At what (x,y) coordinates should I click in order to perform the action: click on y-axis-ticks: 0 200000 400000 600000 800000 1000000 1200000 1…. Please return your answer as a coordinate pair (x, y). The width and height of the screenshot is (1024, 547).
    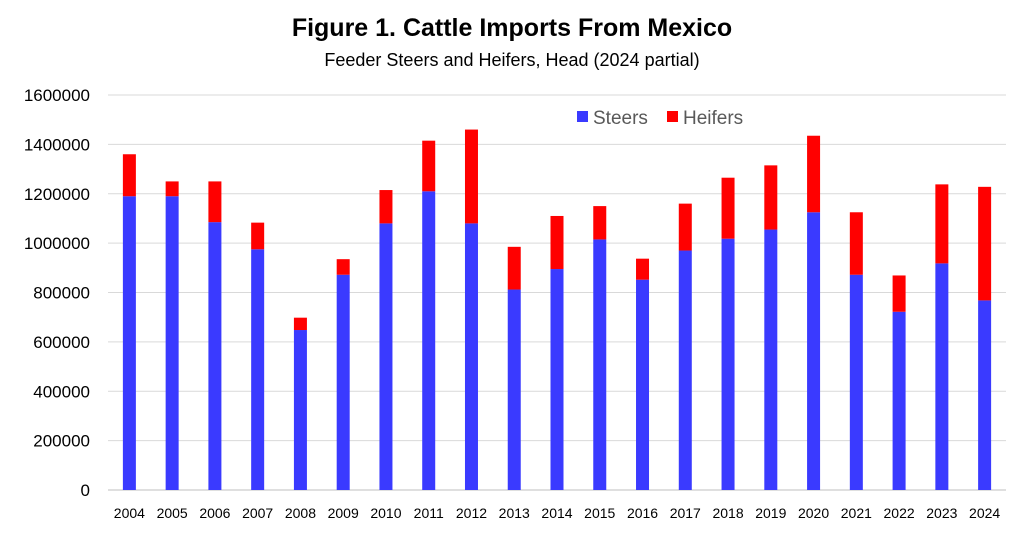
    Looking at the image, I should click on (57, 293).